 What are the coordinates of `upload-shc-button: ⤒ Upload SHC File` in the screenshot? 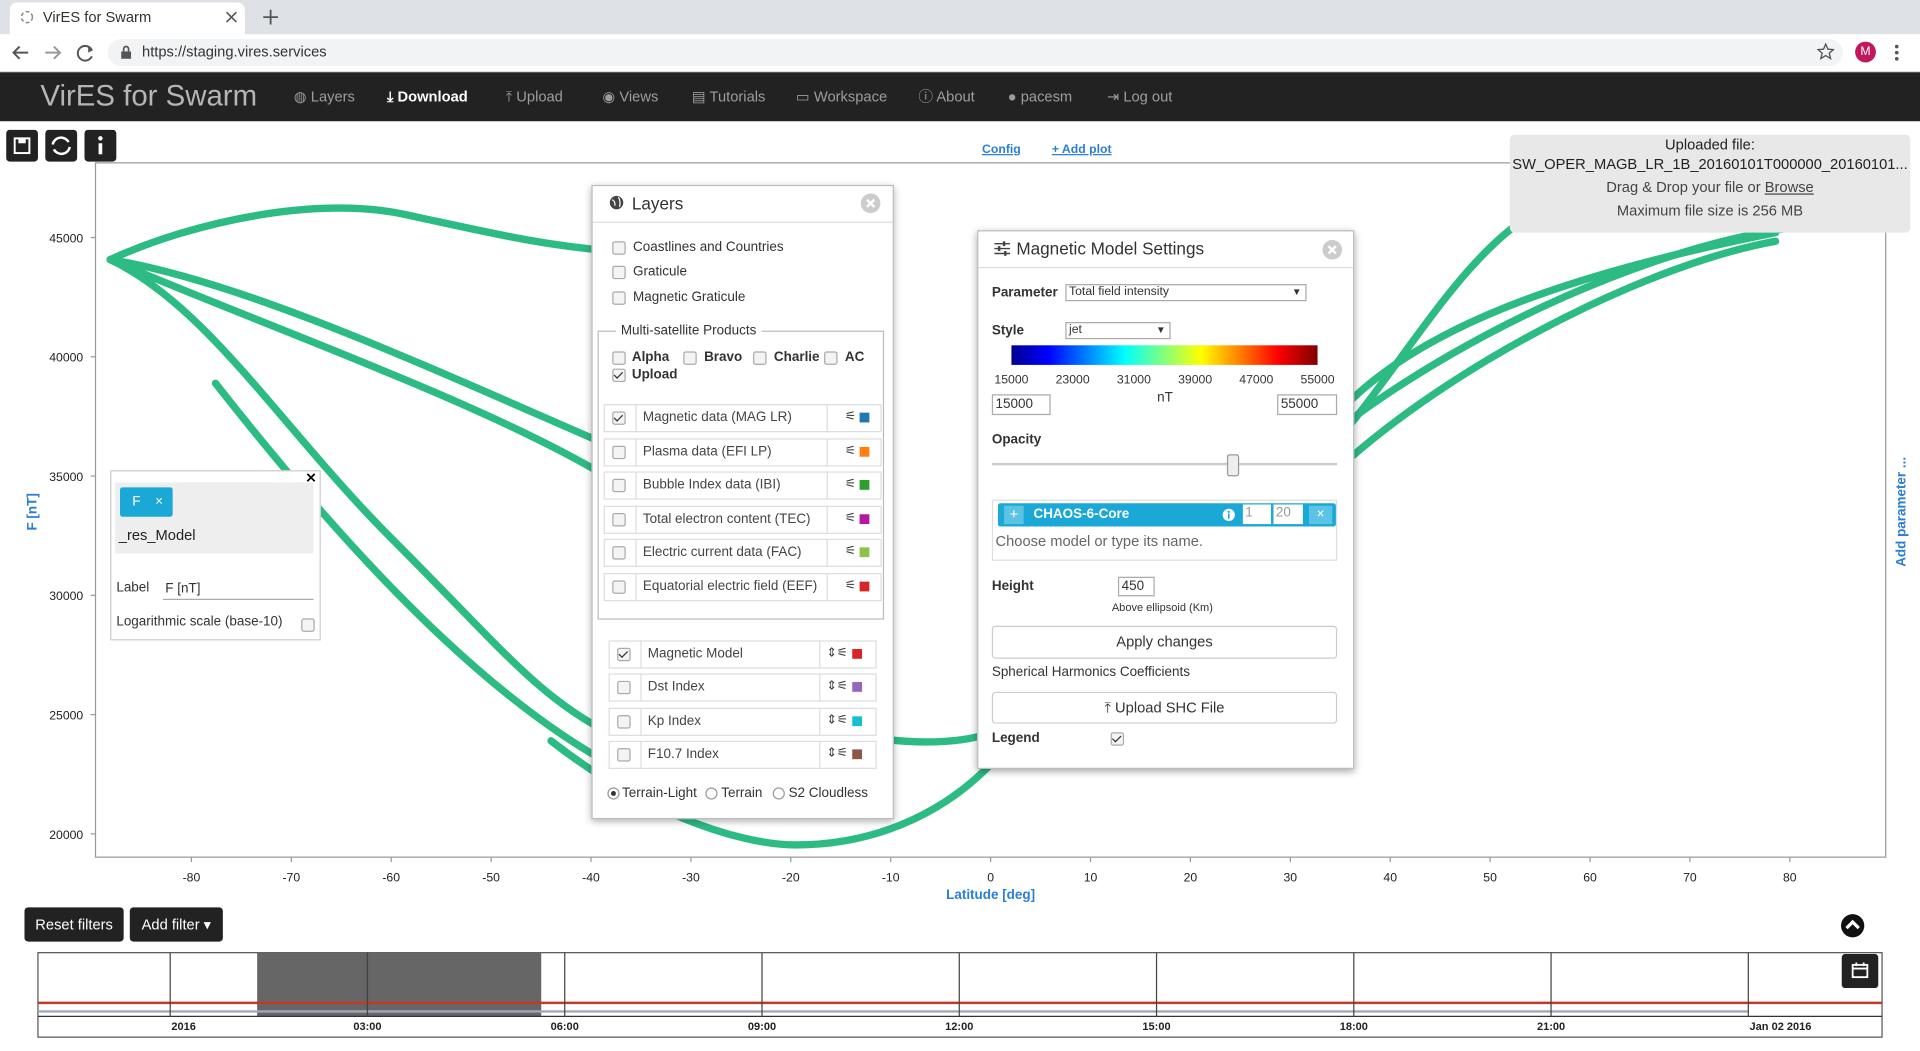 It's located at (1164, 707).